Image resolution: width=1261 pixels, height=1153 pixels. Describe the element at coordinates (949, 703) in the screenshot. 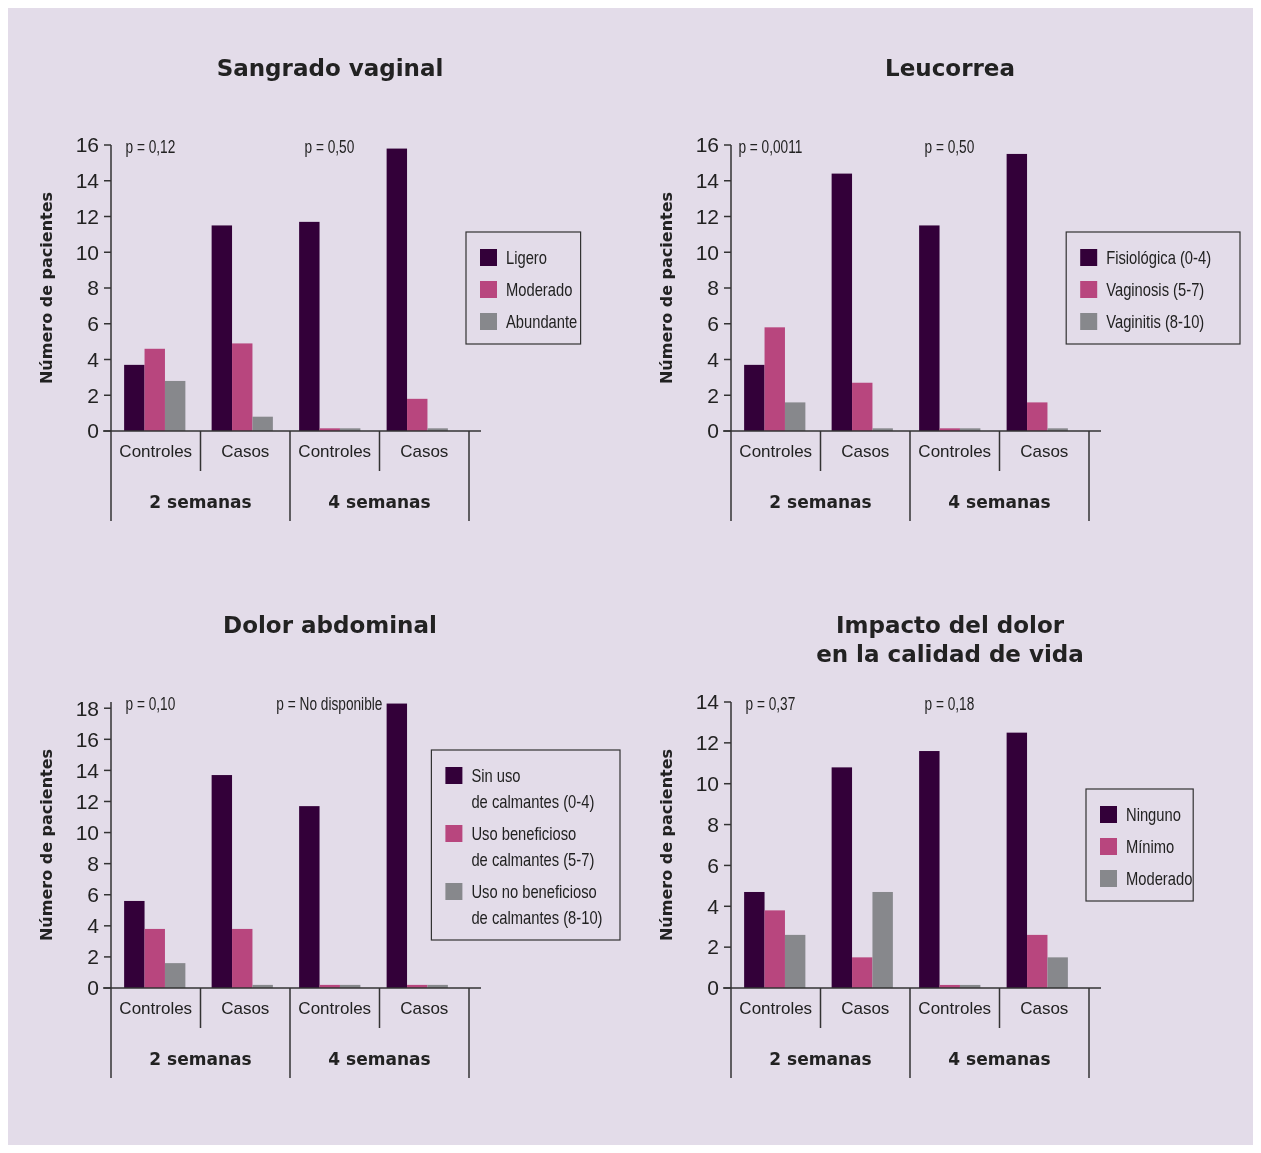

I see `annotation: p = 0,18` at that location.